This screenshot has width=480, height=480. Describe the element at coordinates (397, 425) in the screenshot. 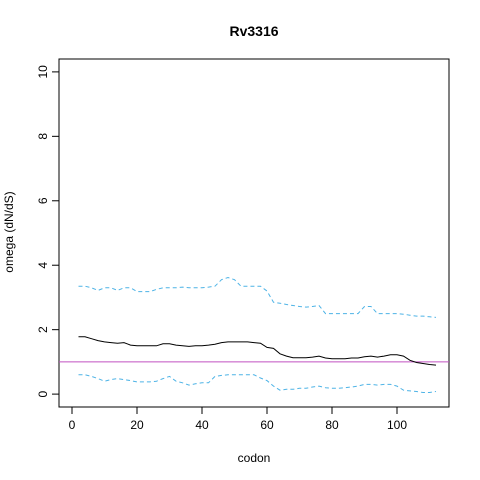

I see `x-tick-label: 100` at that location.